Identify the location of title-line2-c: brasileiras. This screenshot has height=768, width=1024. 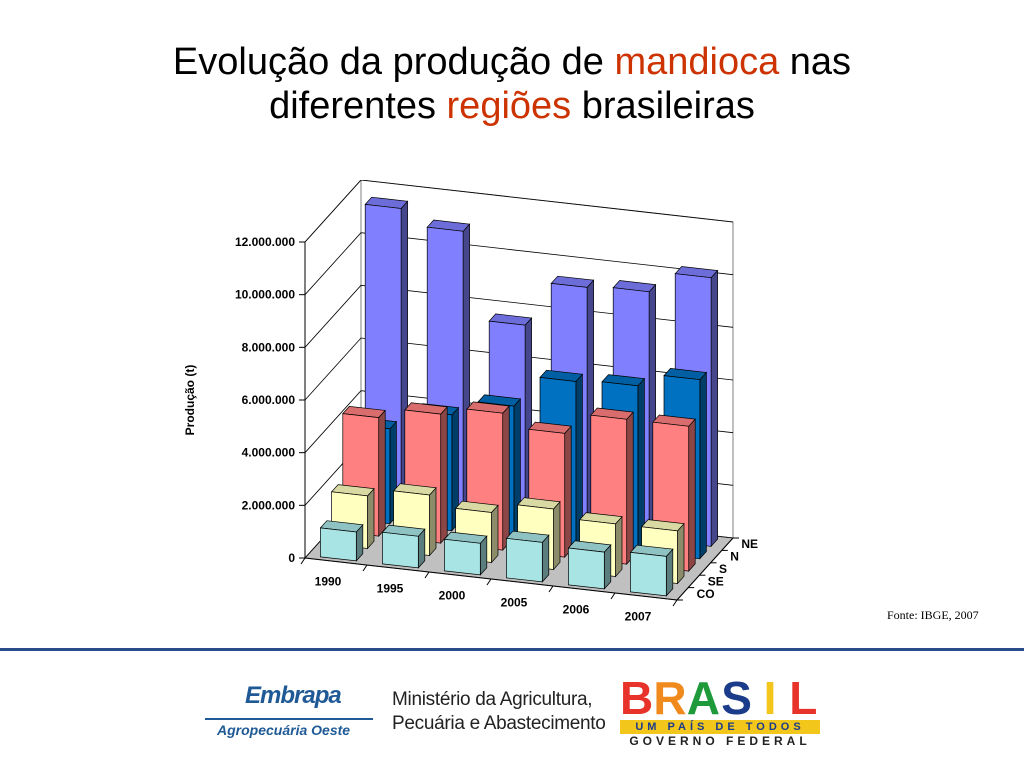
(663, 106).